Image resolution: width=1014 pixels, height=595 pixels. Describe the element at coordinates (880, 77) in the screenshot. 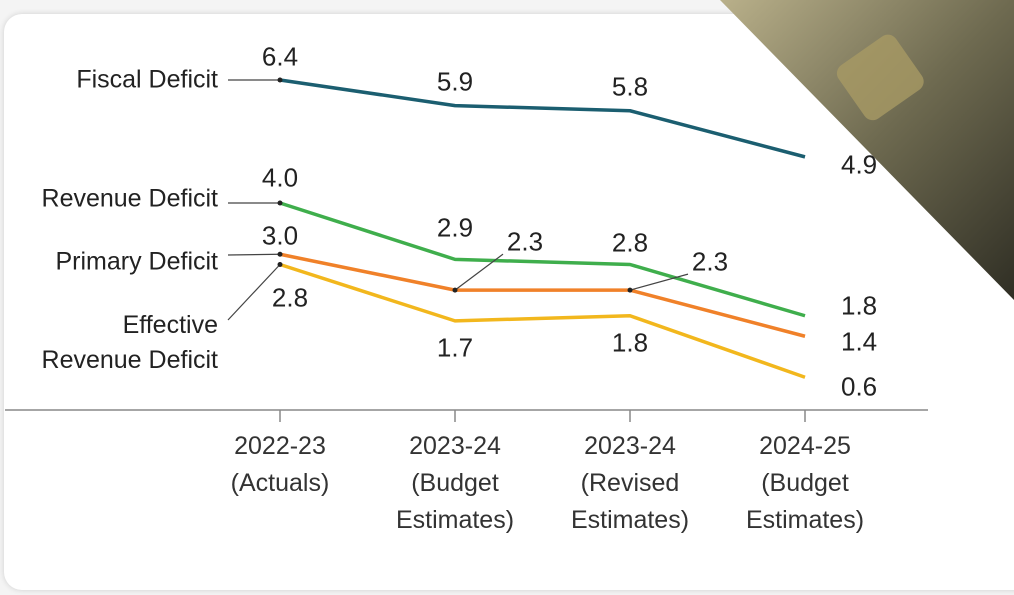

I see `corner-photo-detail` at that location.